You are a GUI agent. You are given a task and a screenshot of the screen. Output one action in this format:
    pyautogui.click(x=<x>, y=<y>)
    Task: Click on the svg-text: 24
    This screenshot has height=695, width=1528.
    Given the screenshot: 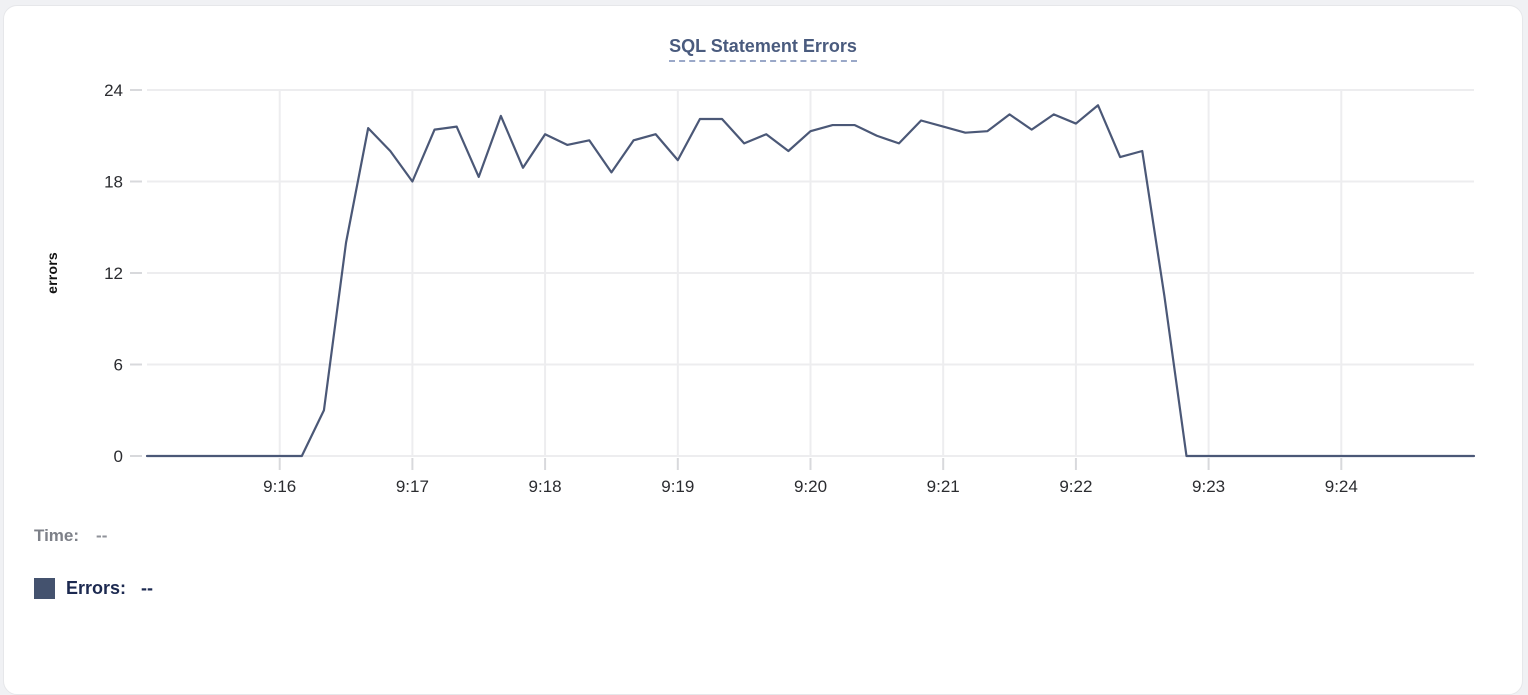 What is the action you would take?
    pyautogui.click(x=113, y=90)
    